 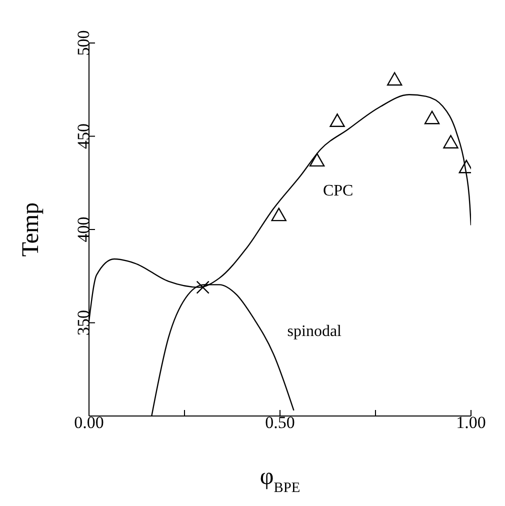 What do you see at coordinates (83, 43) in the screenshot?
I see `y-tick-label: 500` at bounding box center [83, 43].